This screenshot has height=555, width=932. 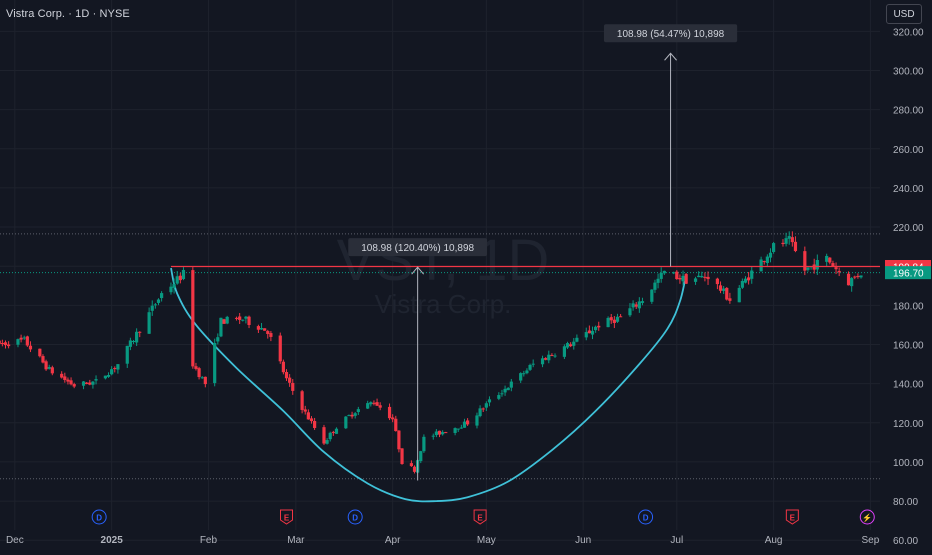 I want to click on dividend-marker, so click(x=99, y=517).